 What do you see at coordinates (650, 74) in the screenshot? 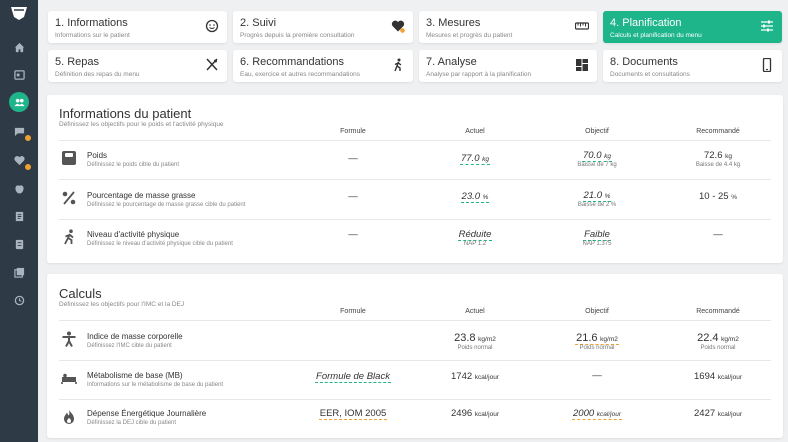
I see `step-subtitle: Documents et consultations` at bounding box center [650, 74].